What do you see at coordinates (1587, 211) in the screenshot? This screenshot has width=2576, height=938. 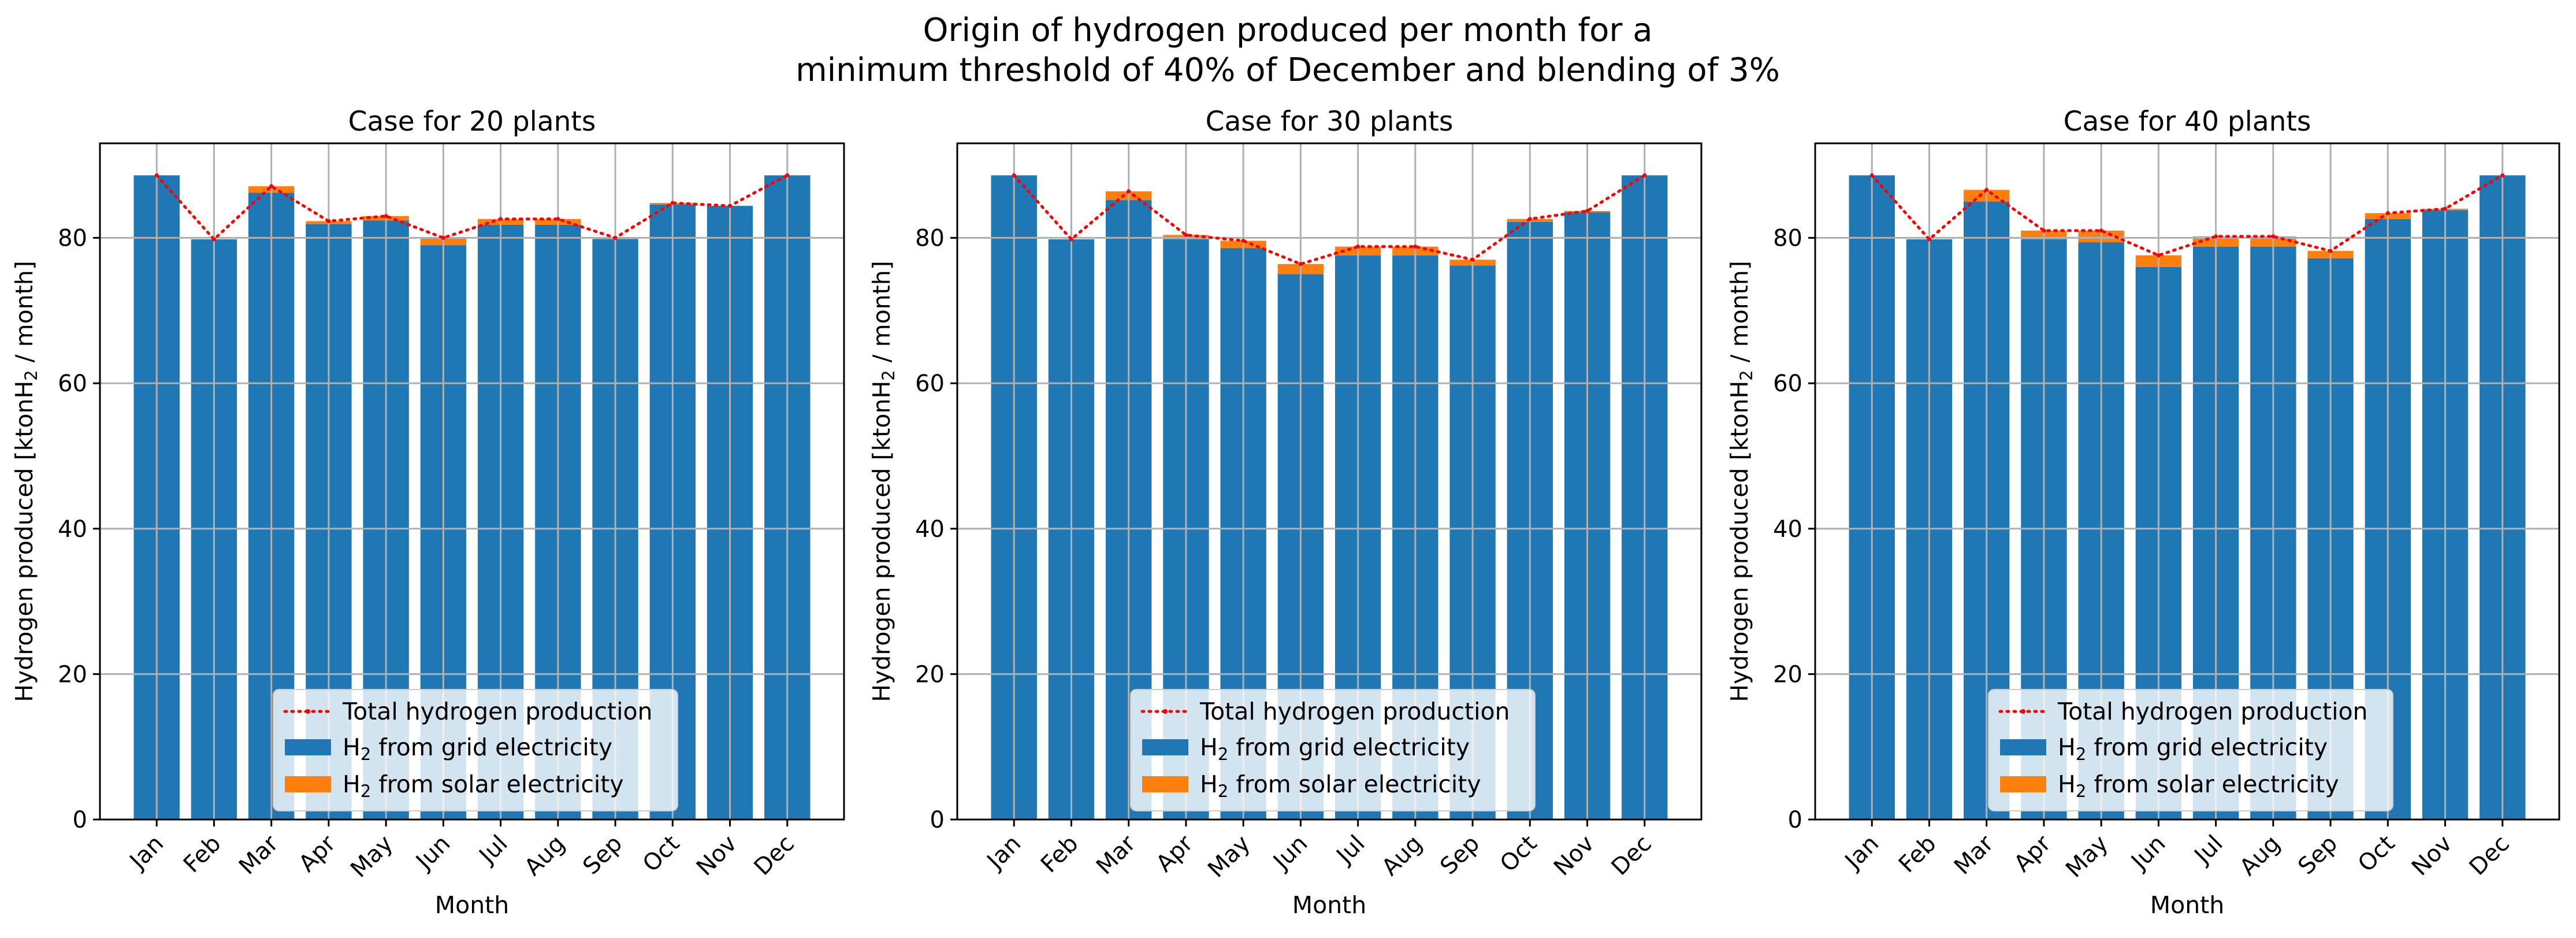 I see `total-point-nov` at bounding box center [1587, 211].